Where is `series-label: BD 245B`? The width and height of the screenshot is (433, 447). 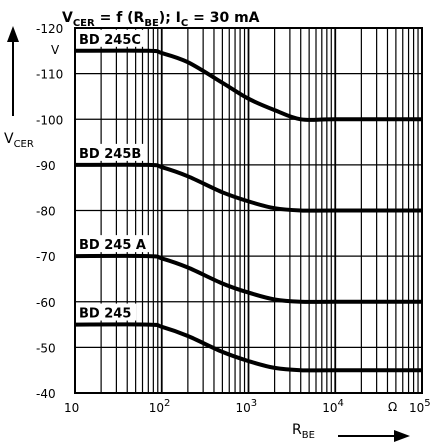
series-label: BD 245B is located at coordinates (110, 154).